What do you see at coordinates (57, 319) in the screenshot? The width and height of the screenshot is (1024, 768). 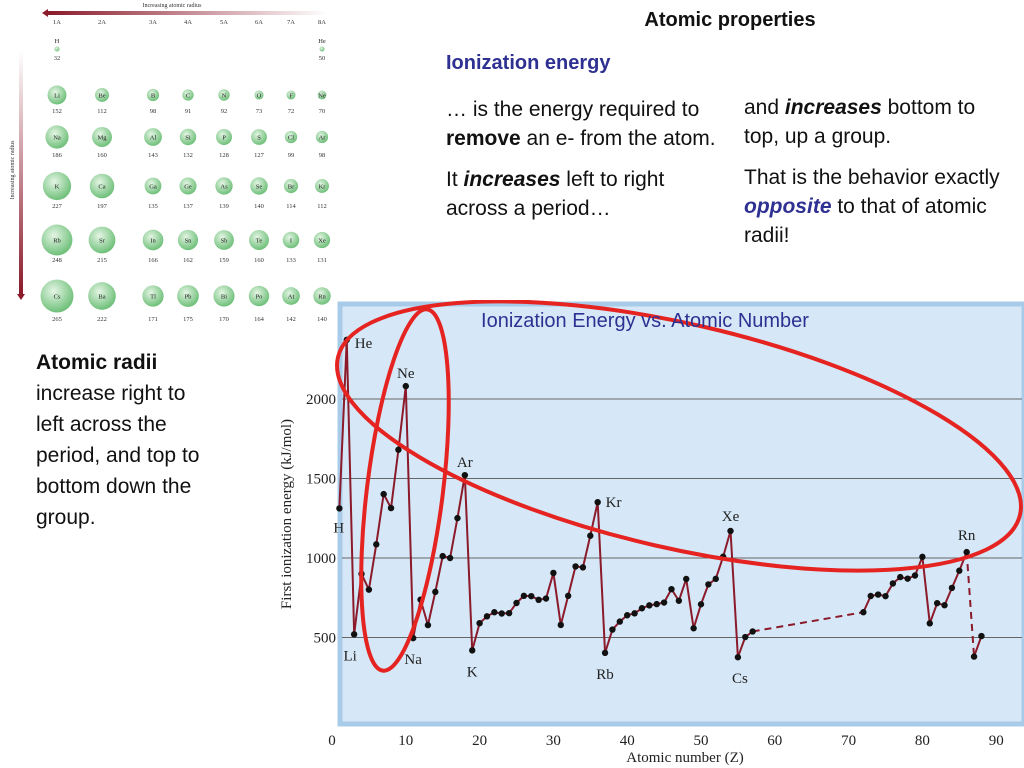 I see `radius-value: 265` at bounding box center [57, 319].